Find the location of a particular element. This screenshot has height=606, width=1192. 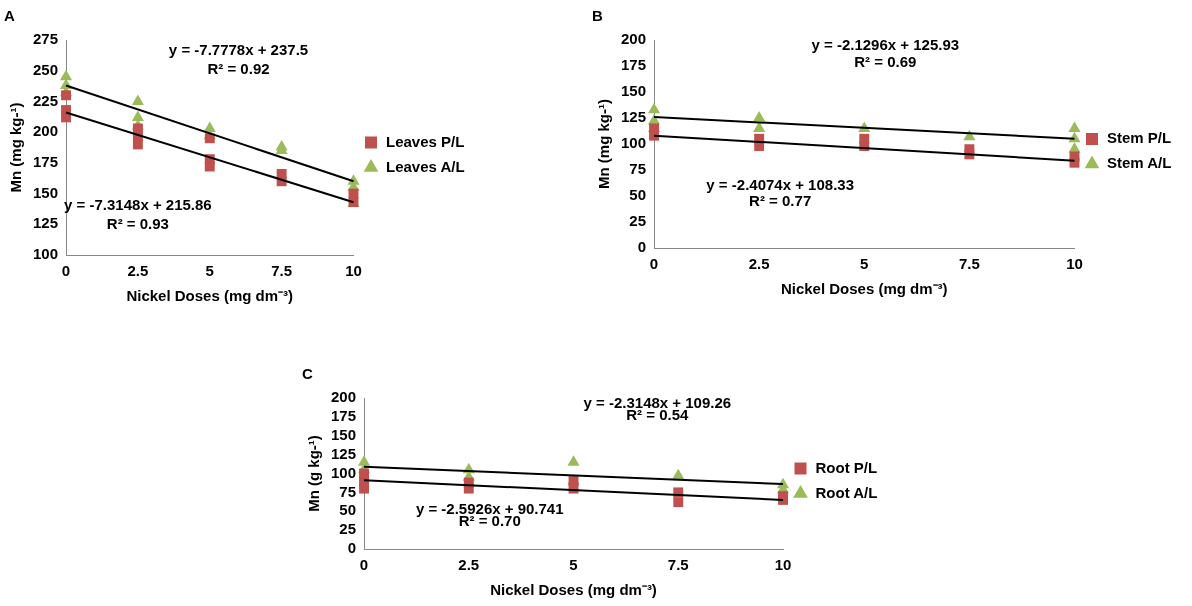

annotation: y = -7.7778x + 237.5 is located at coordinates (238, 49).